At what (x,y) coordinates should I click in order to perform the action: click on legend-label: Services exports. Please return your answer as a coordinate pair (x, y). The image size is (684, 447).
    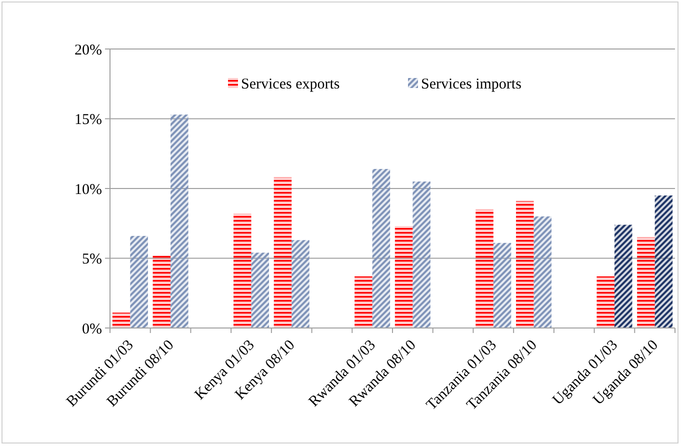
    Looking at the image, I should click on (290, 84).